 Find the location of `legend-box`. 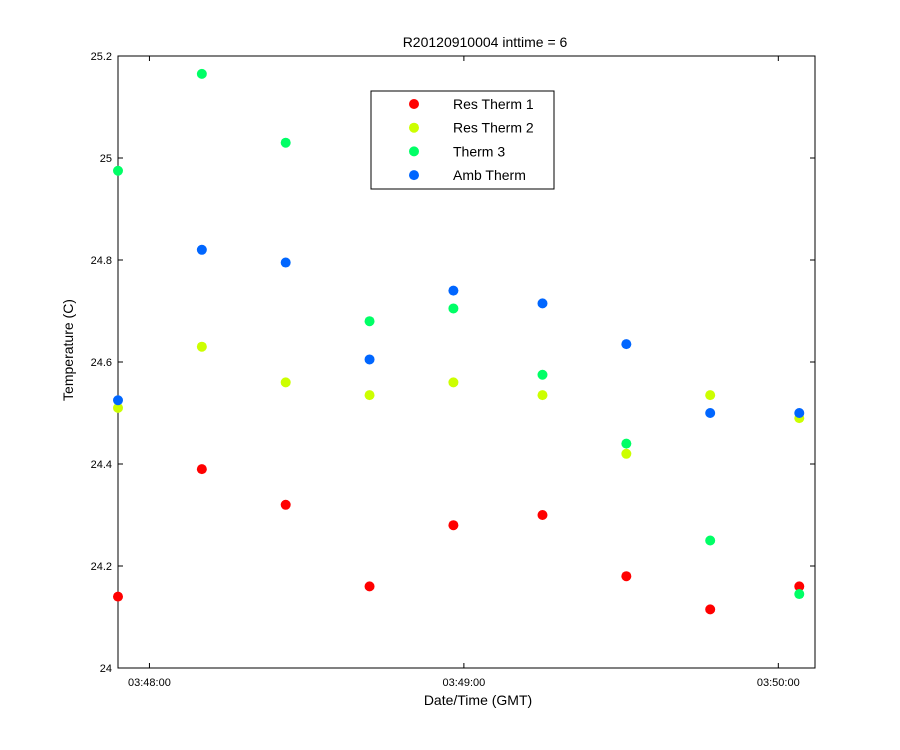

legend-box is located at coordinates (462, 140).